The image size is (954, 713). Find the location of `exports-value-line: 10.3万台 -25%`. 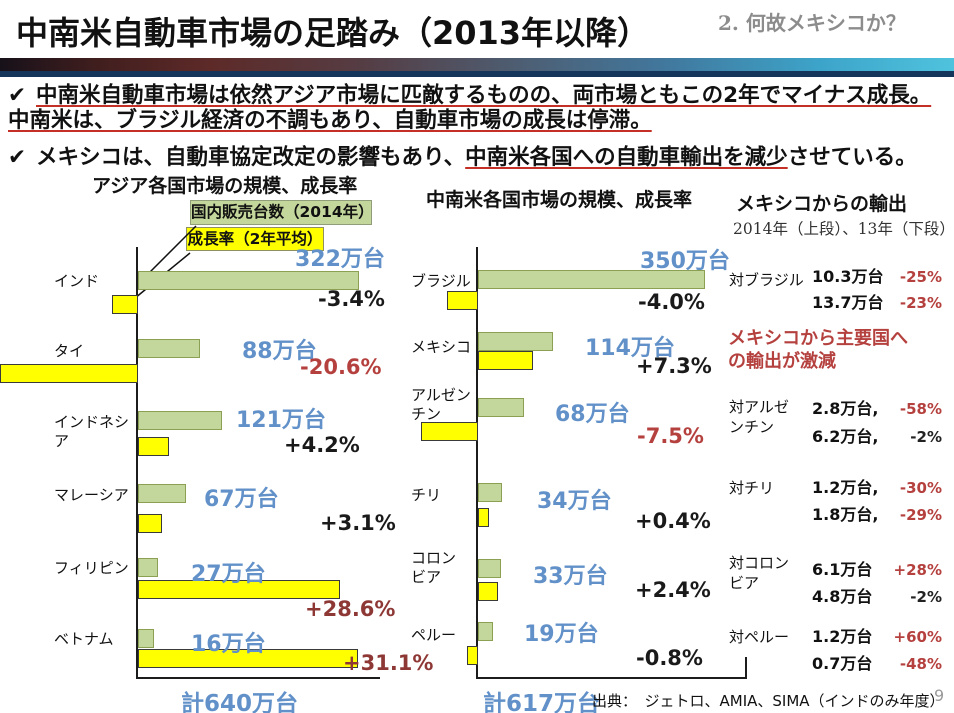

exports-value-line: 10.3万台 -25% is located at coordinates (877, 275).